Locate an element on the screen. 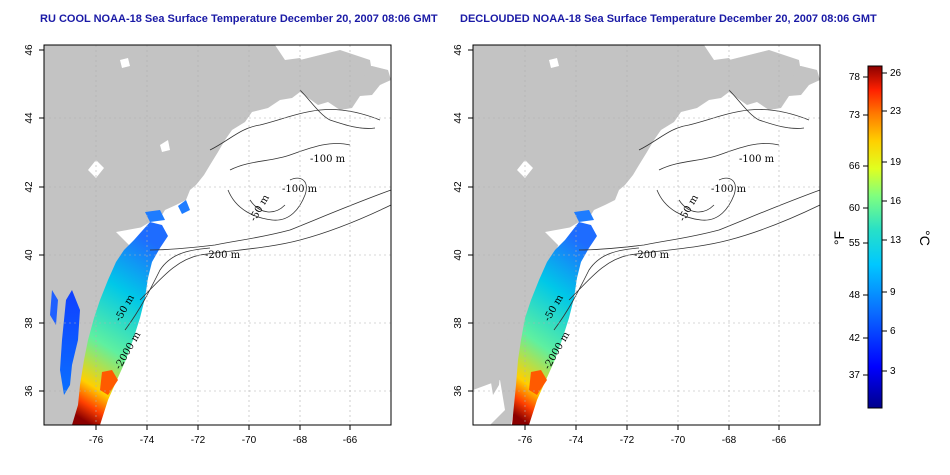 This screenshot has width=950, height=475. svg-text: 60 is located at coordinates (855, 208).